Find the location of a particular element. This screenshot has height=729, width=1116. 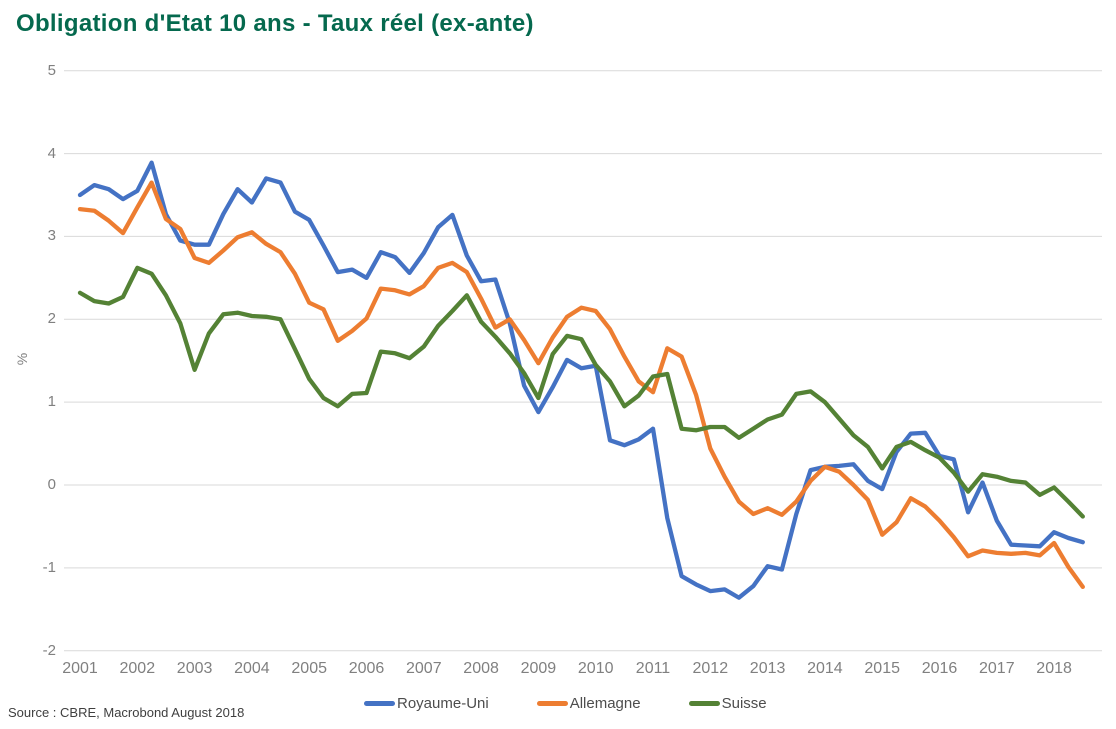

x-tick-label: 2007 is located at coordinates (424, 668).